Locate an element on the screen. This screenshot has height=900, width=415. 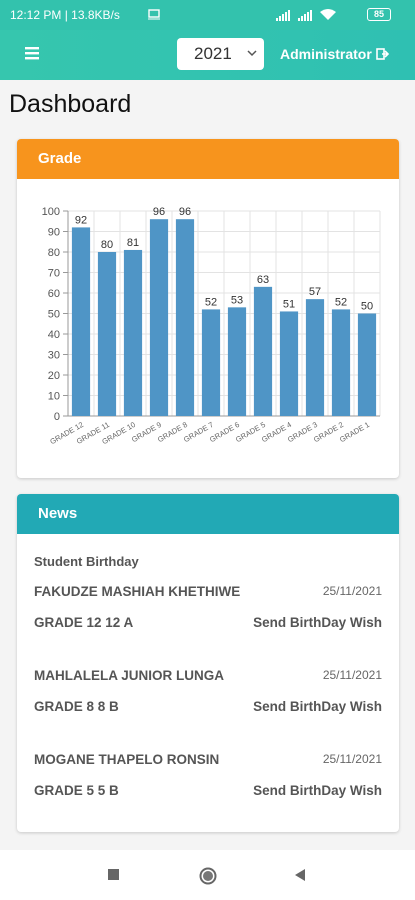
signal-icons is located at coordinates (306, 15).